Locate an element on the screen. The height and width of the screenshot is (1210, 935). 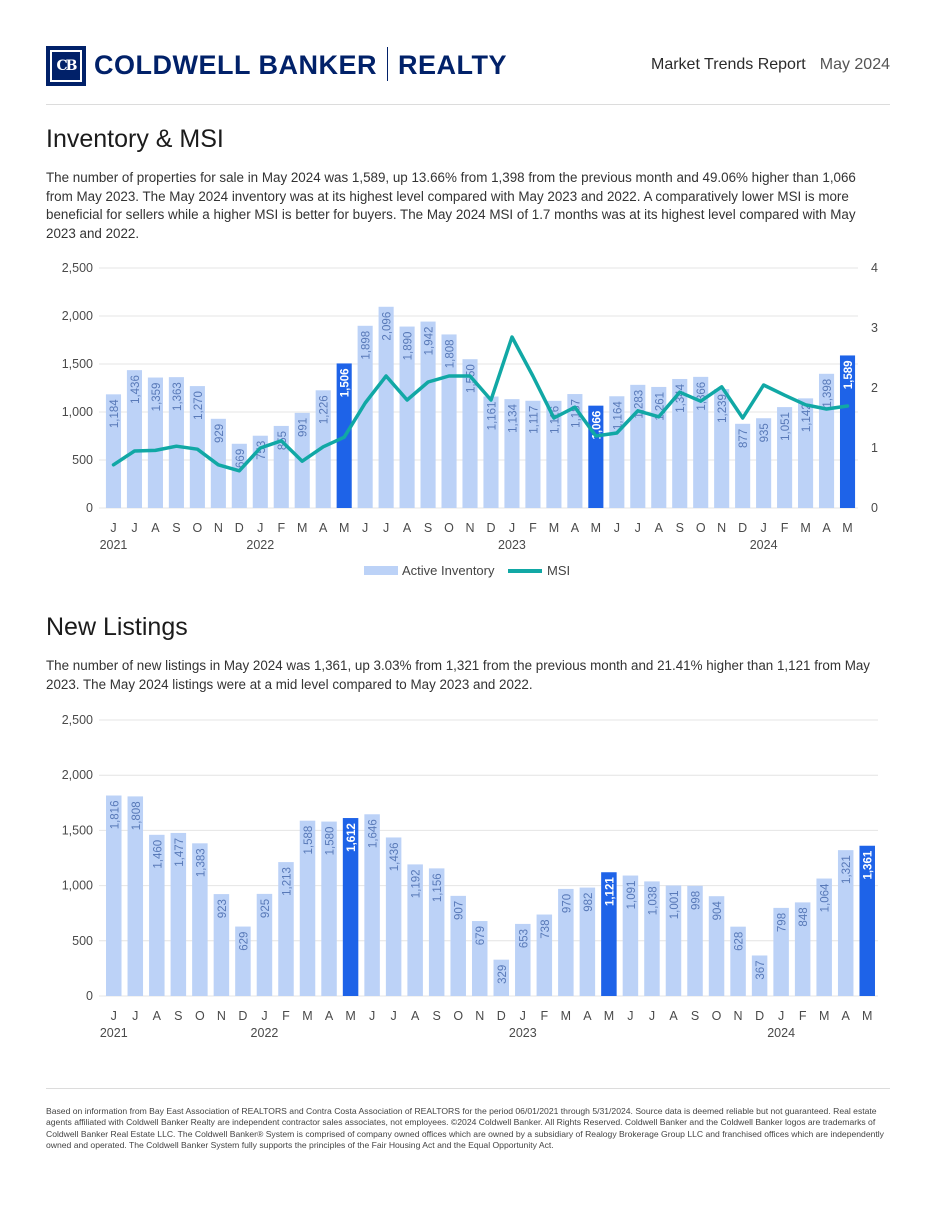
x-year-label: 2021 is located at coordinates (114, 1033).